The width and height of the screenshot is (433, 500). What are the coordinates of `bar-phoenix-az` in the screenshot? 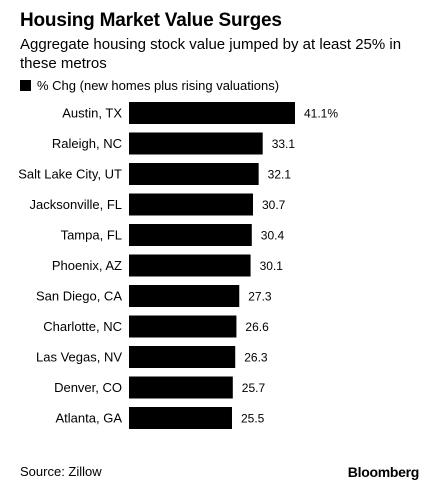 It's located at (190, 265).